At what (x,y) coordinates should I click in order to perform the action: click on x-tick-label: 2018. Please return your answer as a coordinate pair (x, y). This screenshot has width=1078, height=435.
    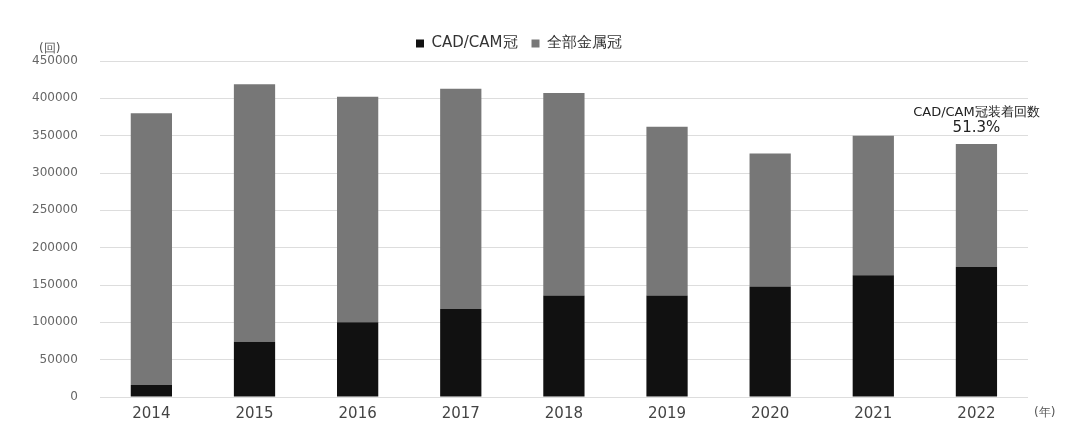
    Looking at the image, I should click on (563, 412).